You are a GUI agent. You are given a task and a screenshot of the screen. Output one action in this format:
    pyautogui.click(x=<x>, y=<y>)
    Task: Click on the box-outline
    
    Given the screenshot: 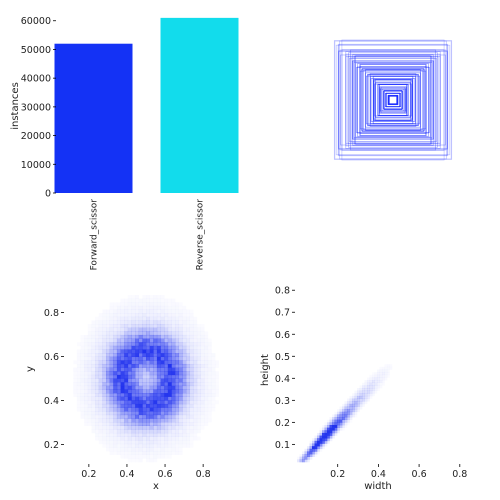 What is the action you would take?
    pyautogui.click(x=393, y=100)
    